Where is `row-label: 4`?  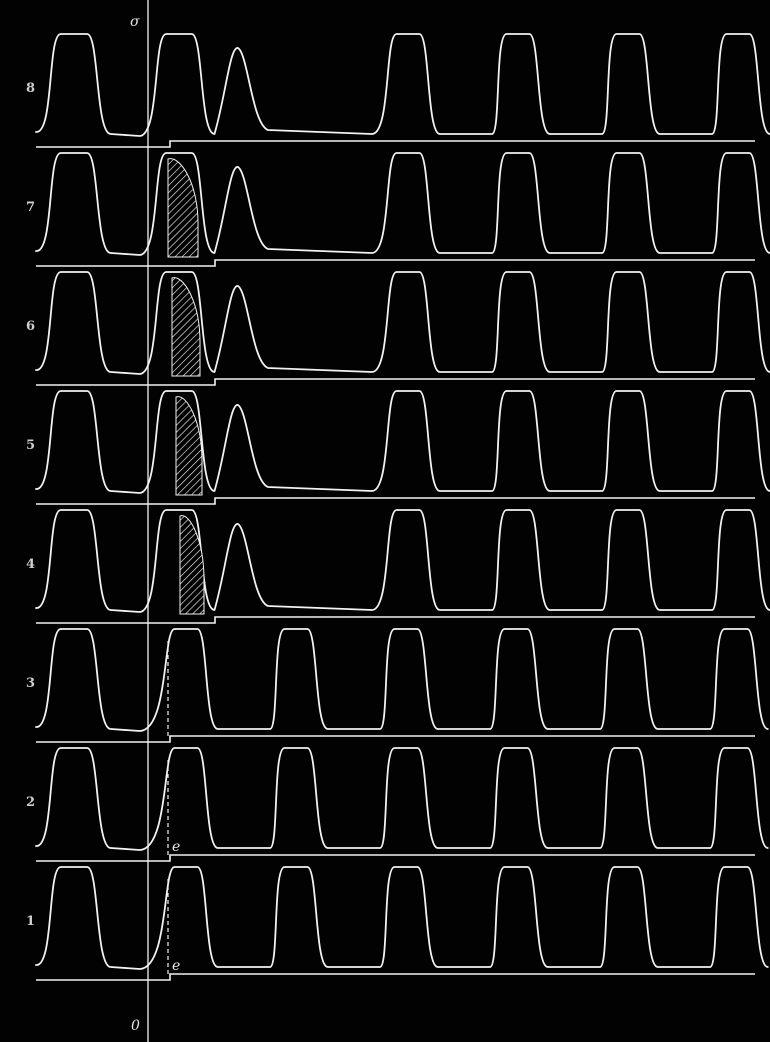
row-label: 4 is located at coordinates (30, 564).